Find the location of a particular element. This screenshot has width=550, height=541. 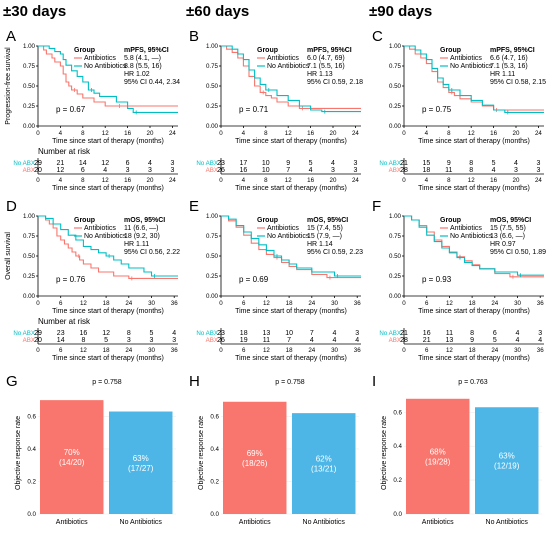

x-tick-label: Antibiotics is located at coordinates (255, 522).